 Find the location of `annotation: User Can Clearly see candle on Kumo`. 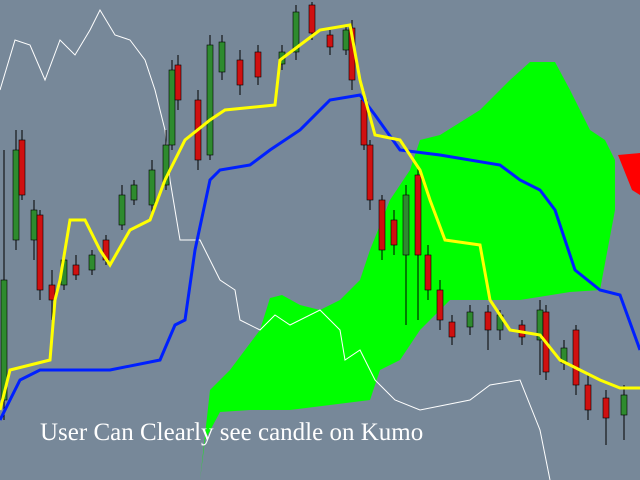

annotation: User Can Clearly see candle on Kumo is located at coordinates (231, 432).